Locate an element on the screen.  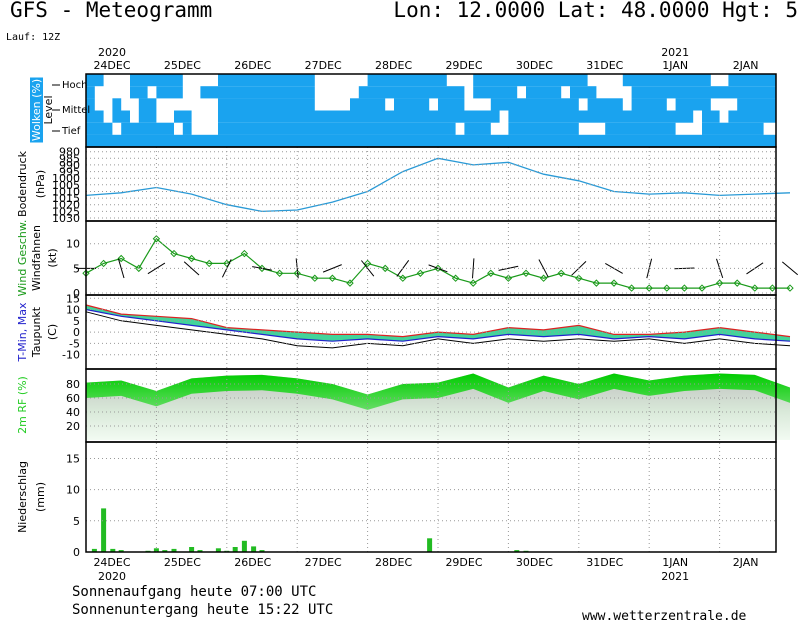
x-tick-label-bottom: 24DEC is located at coordinates (111, 562).